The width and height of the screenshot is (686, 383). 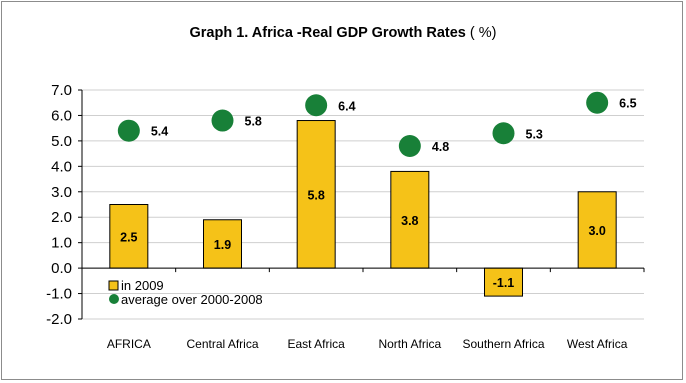 What do you see at coordinates (142, 285) in the screenshot?
I see `legend-label-2009: in 2009` at bounding box center [142, 285].